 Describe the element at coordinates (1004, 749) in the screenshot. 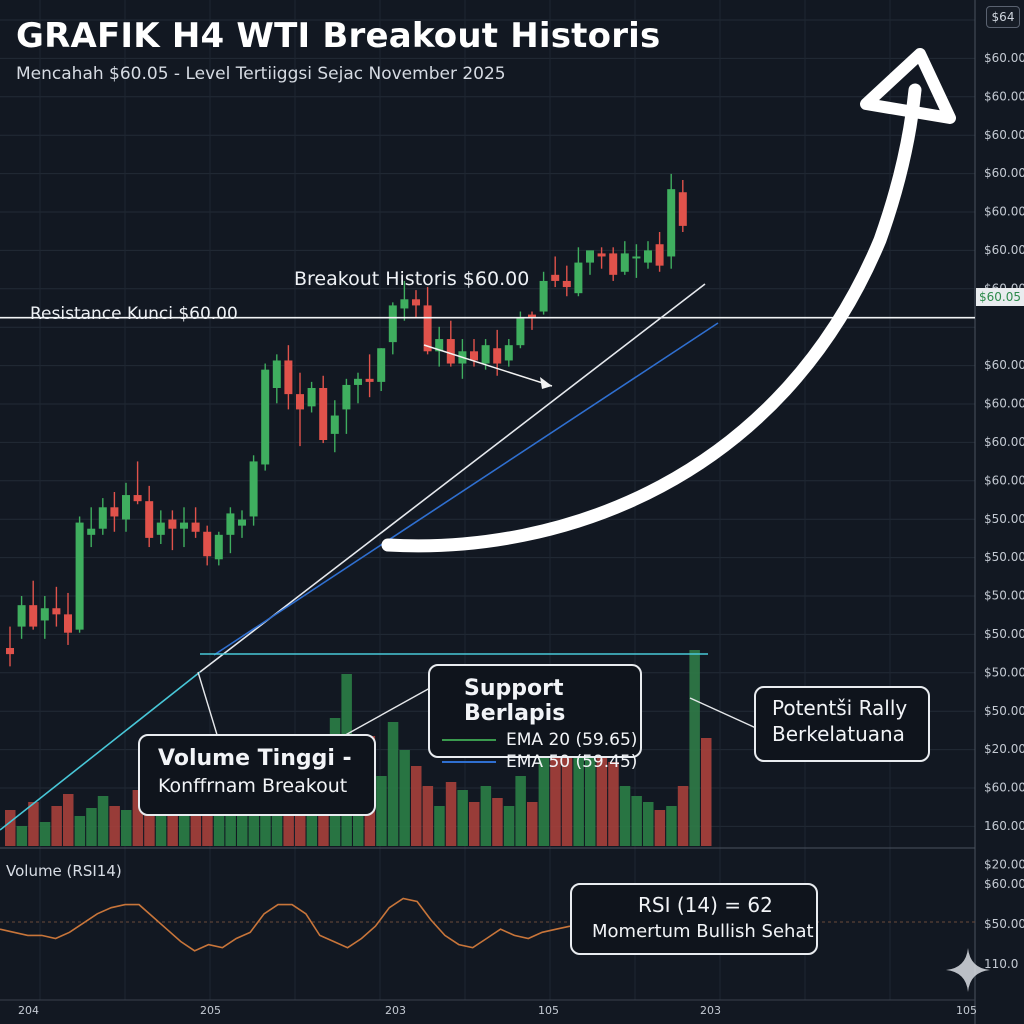

I see `price-axis-label: $20.00` at that location.